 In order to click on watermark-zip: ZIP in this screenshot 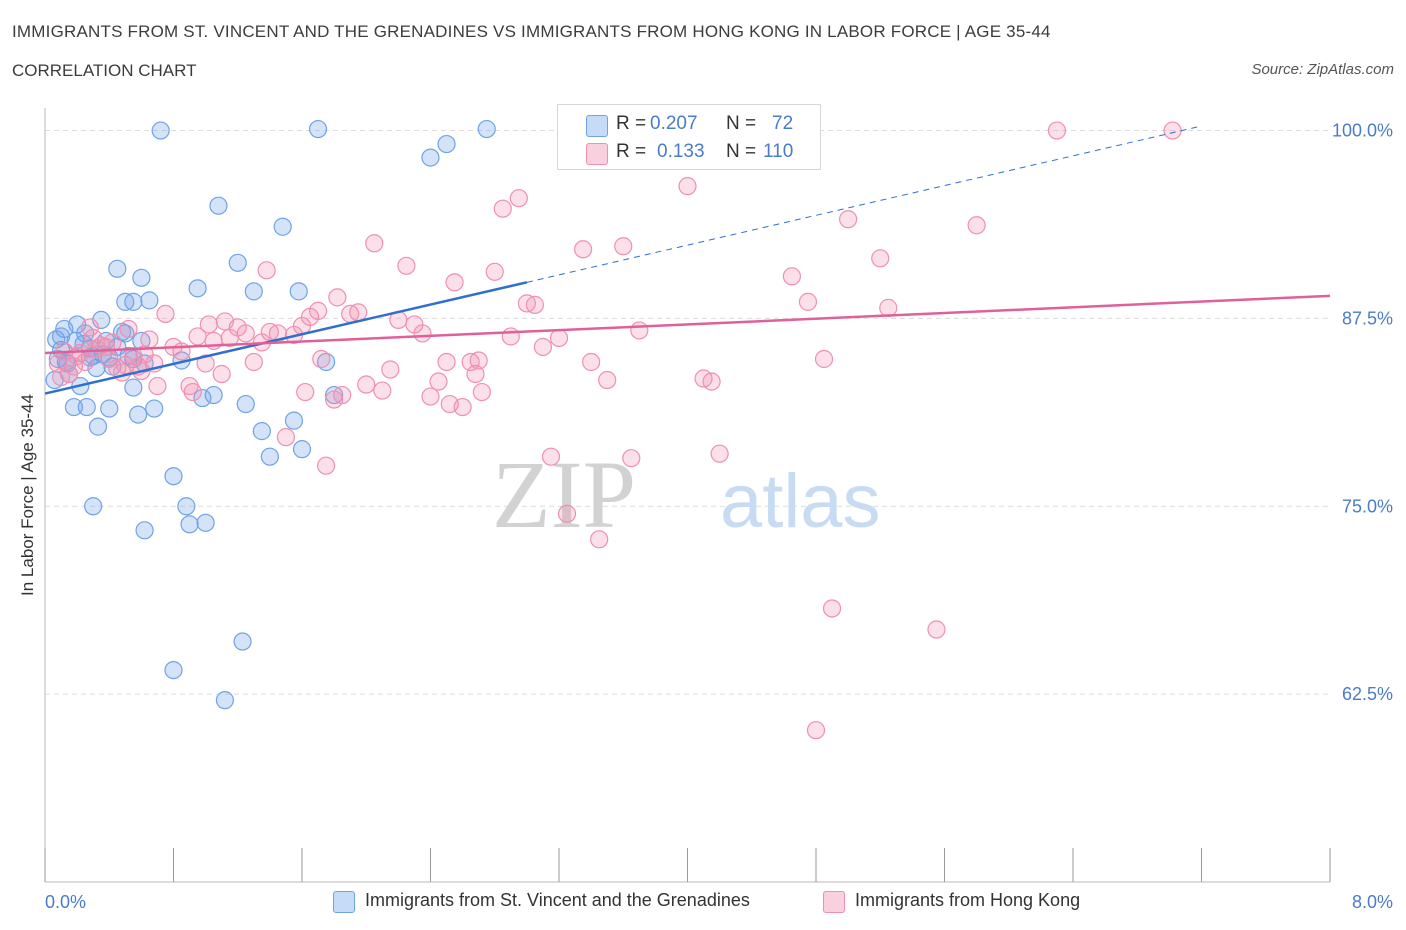, I will do `click(564, 494)`.